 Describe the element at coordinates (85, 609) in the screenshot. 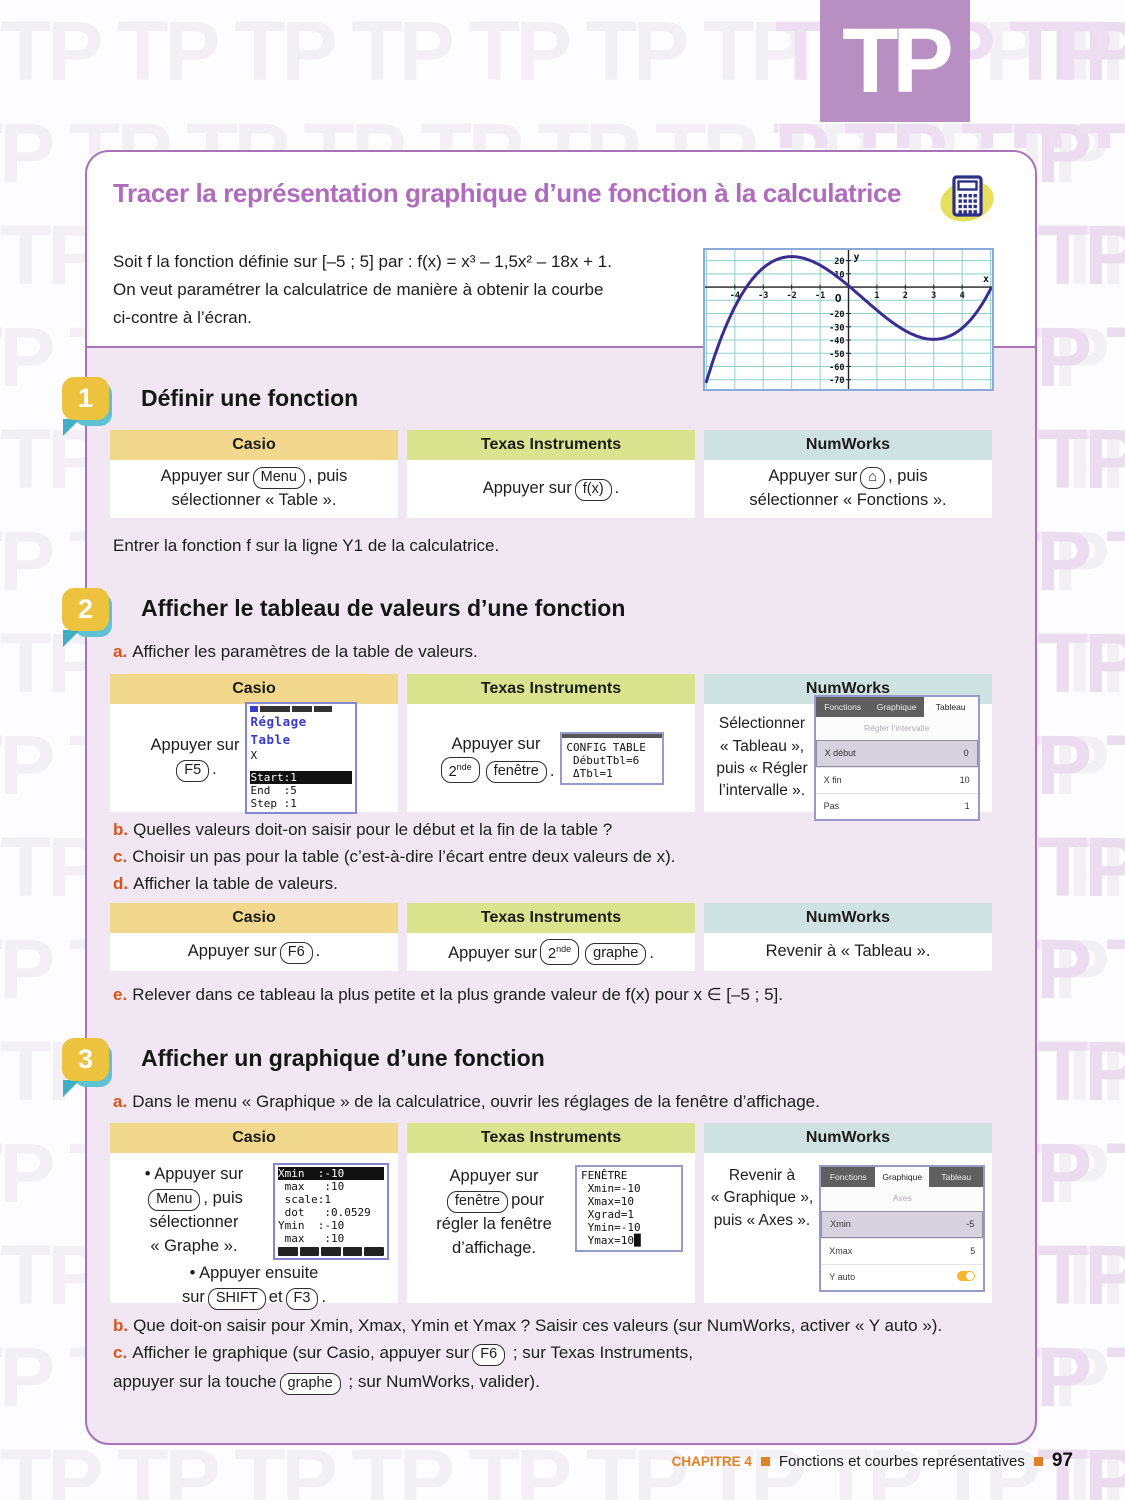

I see `section-2-number: 2` at that location.